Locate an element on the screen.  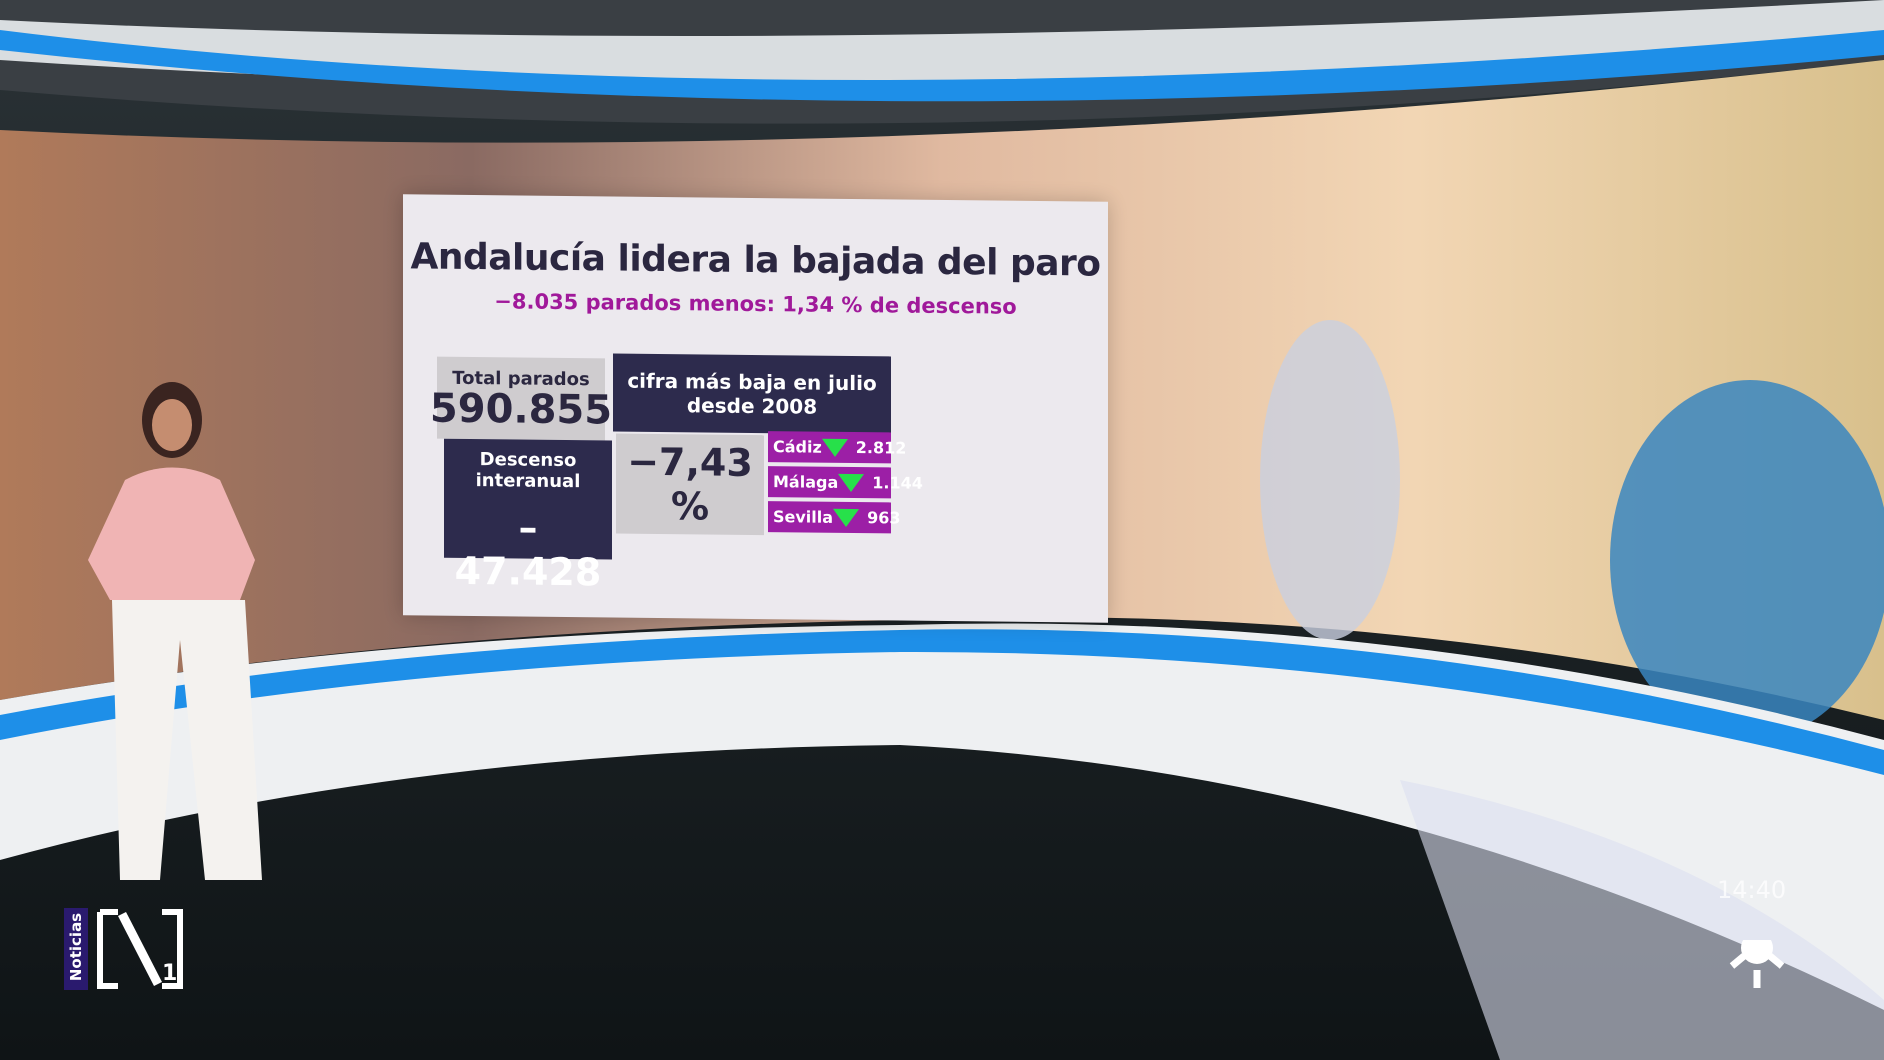
interannual-value: – 47.428 is located at coordinates (528, 550).